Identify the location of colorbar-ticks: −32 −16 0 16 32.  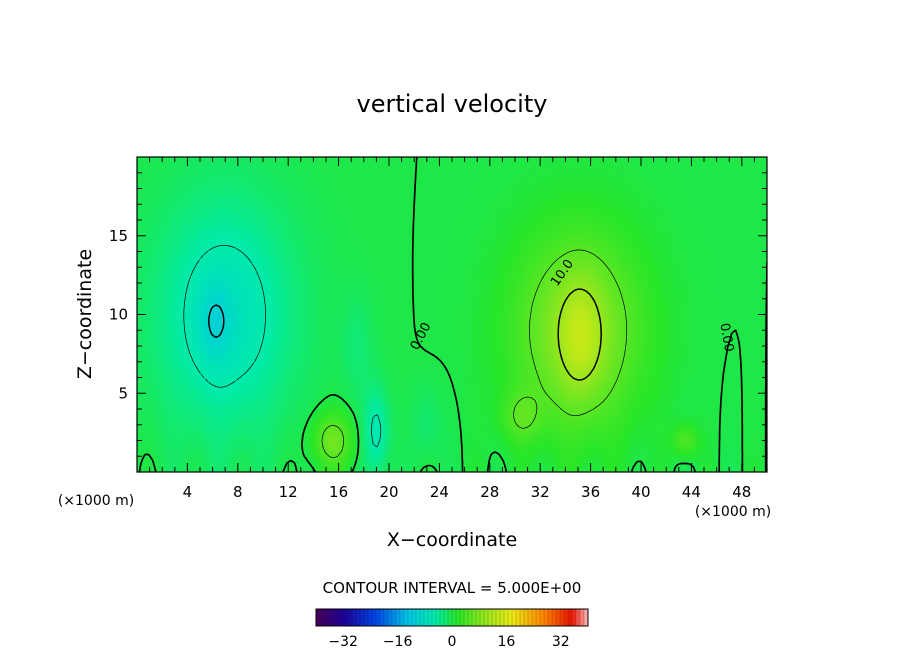
(448, 642).